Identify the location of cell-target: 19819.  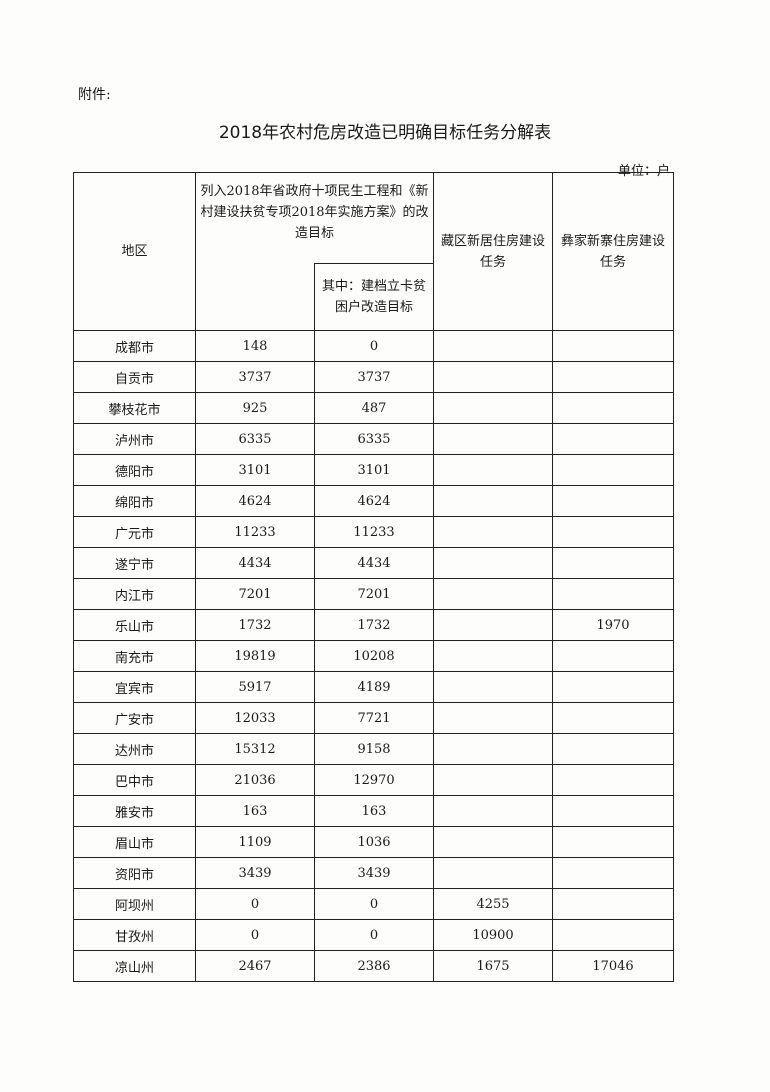
(255, 656).